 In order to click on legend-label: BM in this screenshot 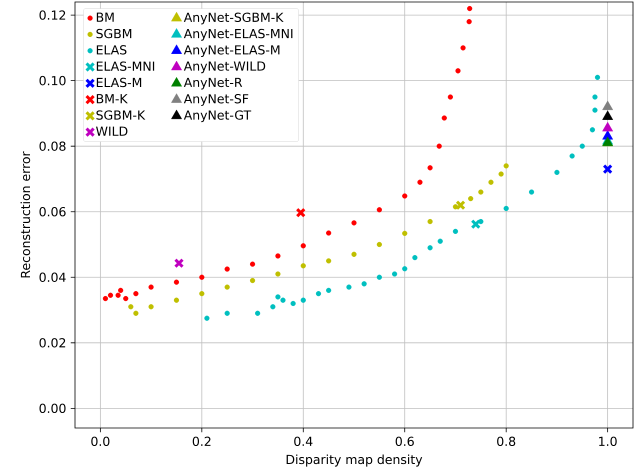, I will do `click(105, 17)`.